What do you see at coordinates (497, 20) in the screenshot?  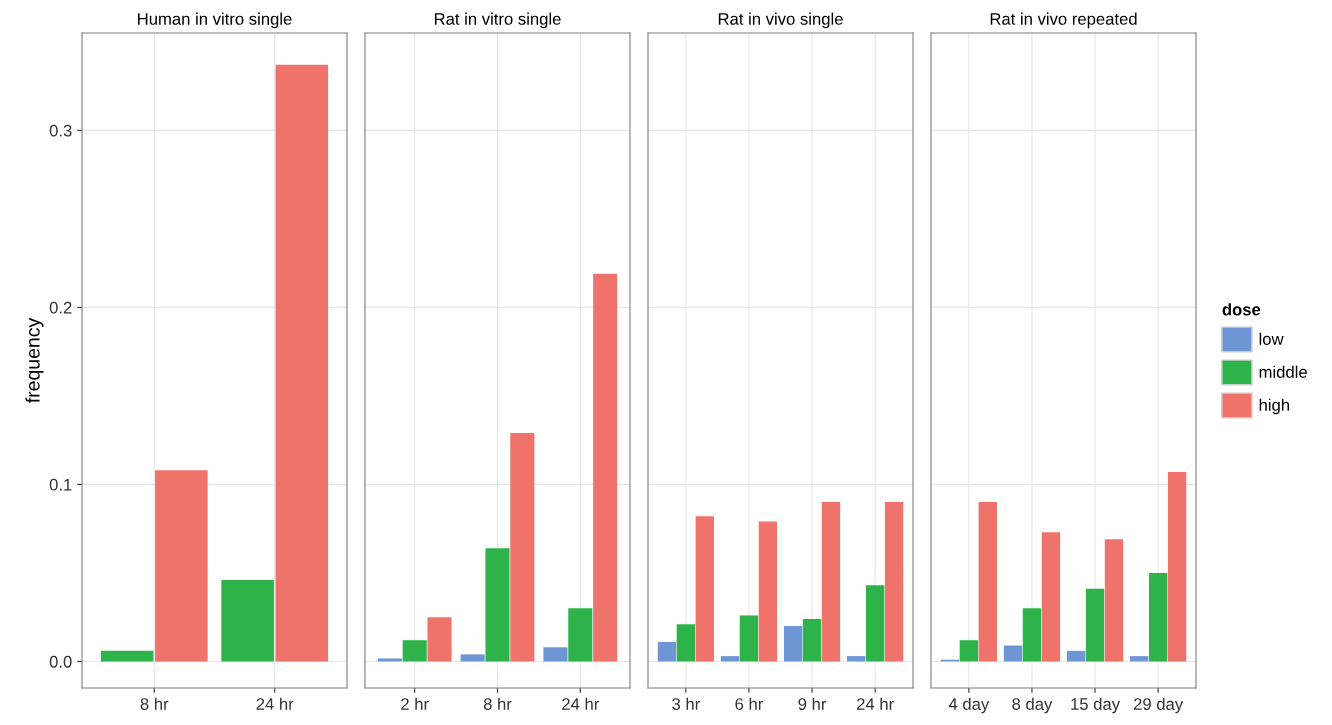 I see `chart-title: Rat in vitro single` at bounding box center [497, 20].